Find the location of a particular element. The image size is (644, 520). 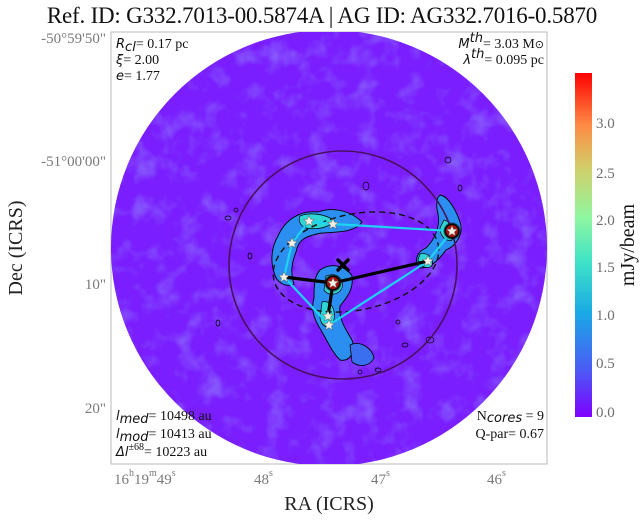

svg-text: 16h19m49s is located at coordinates (145, 478).